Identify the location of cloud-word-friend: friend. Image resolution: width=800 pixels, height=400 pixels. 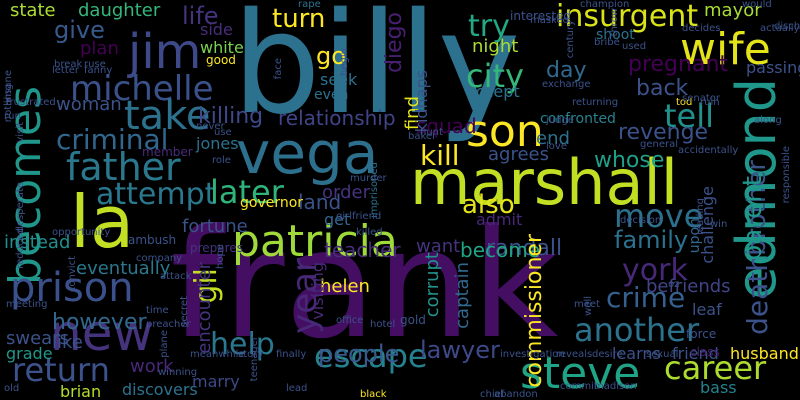
(695, 353).